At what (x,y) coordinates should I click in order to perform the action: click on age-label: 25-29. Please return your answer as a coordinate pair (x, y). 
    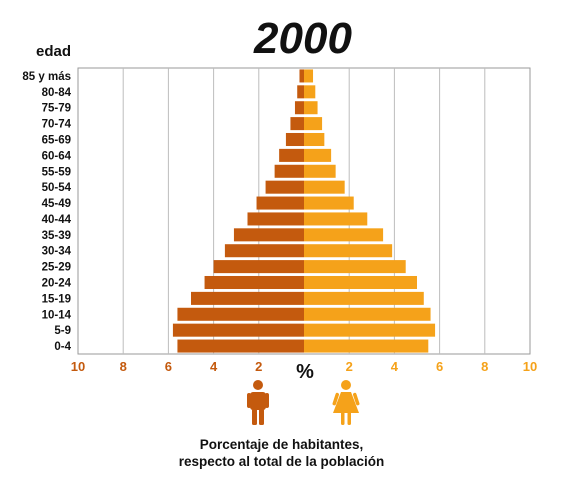
    Looking at the image, I should click on (56, 268).